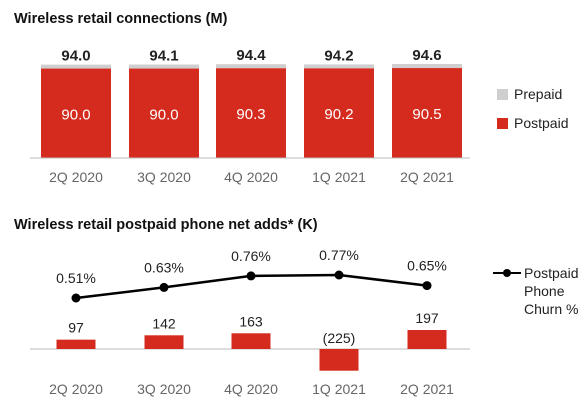 This screenshot has height=400, width=588. What do you see at coordinates (76, 328) in the screenshot?
I see `net-adds-value-label-1: 97` at bounding box center [76, 328].